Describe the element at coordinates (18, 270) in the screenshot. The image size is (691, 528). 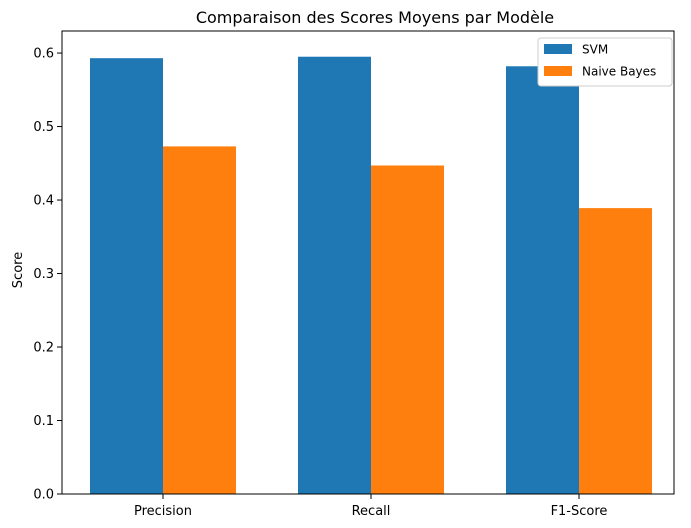
I see `y-axis-label: Score` at that location.